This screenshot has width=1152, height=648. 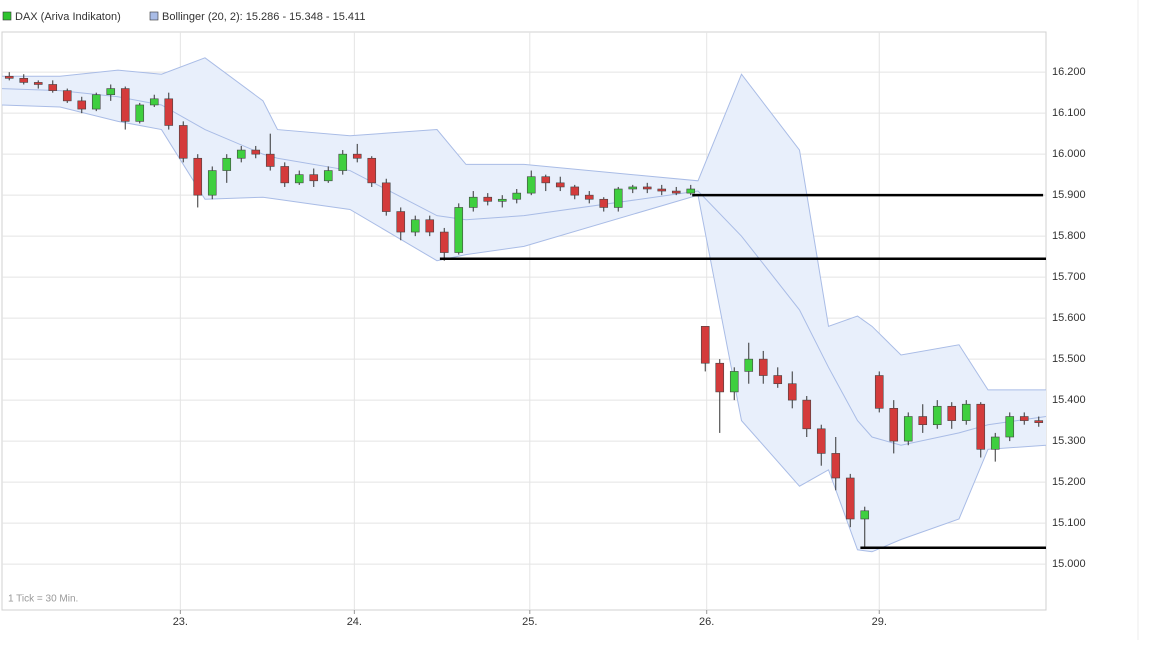 I want to click on x-tick-label: 26., so click(x=706, y=622).